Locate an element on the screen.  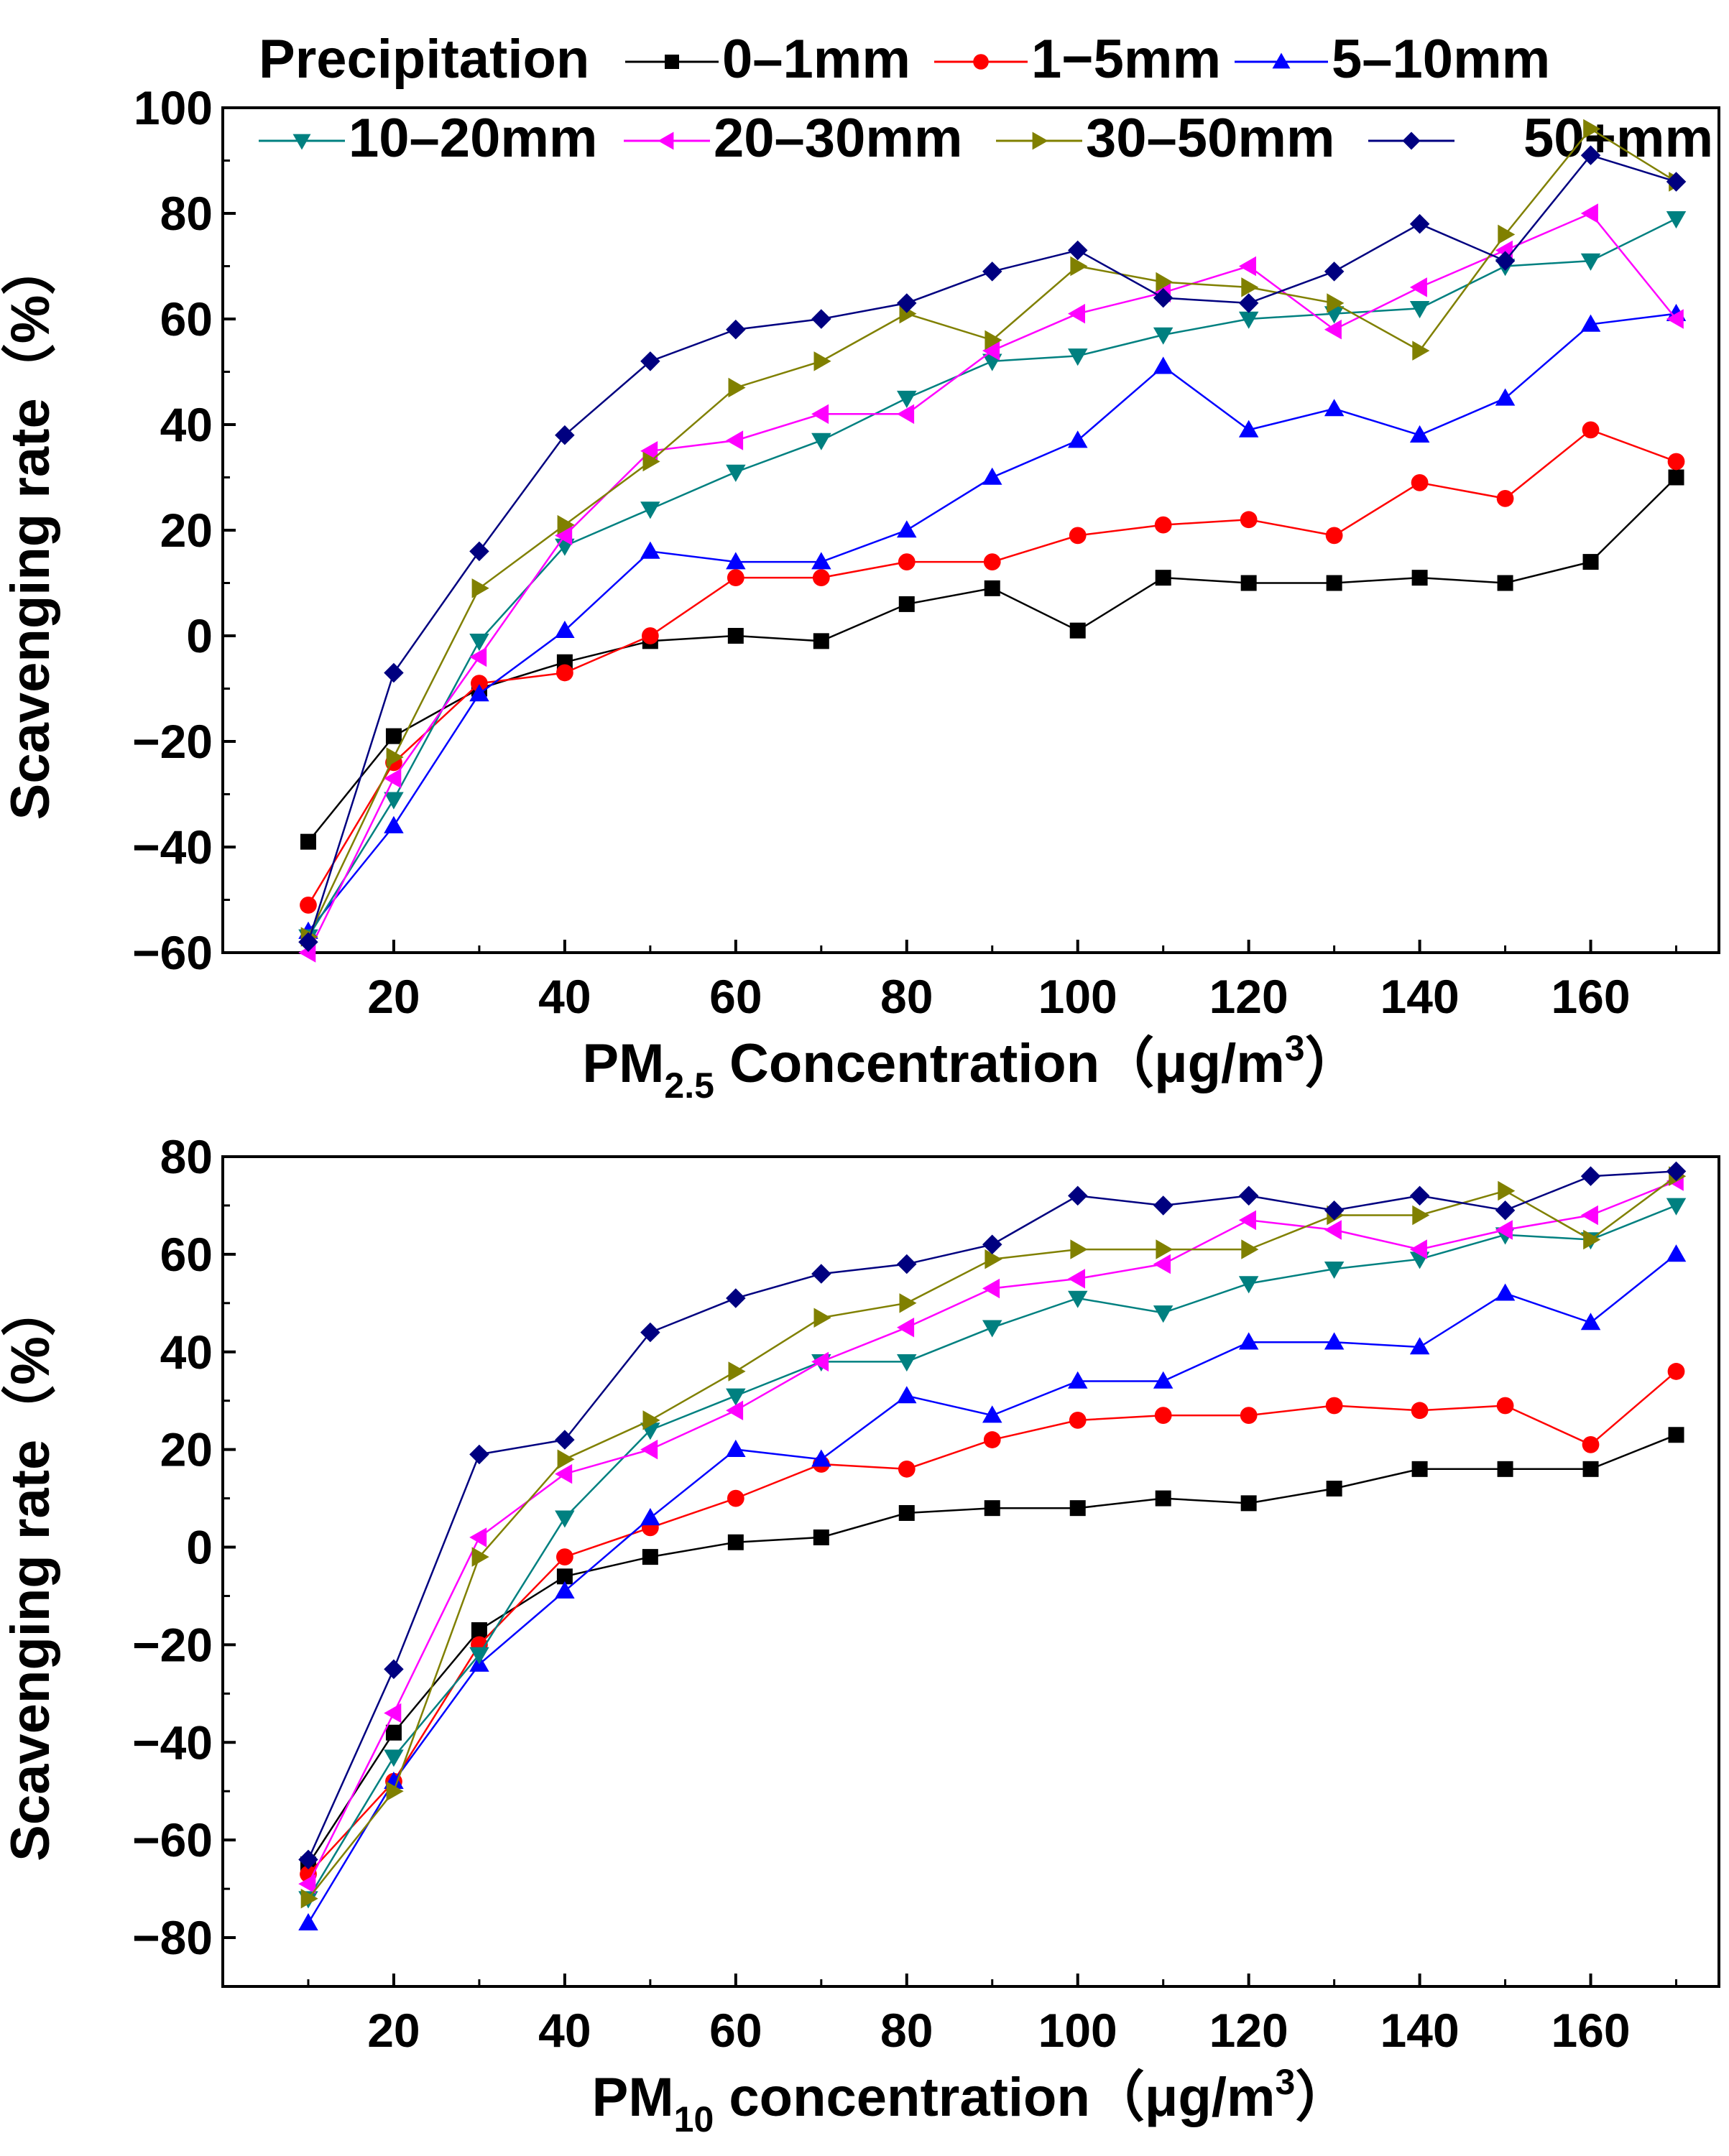
x-tick-label: 140 is located at coordinates (1420, 996).